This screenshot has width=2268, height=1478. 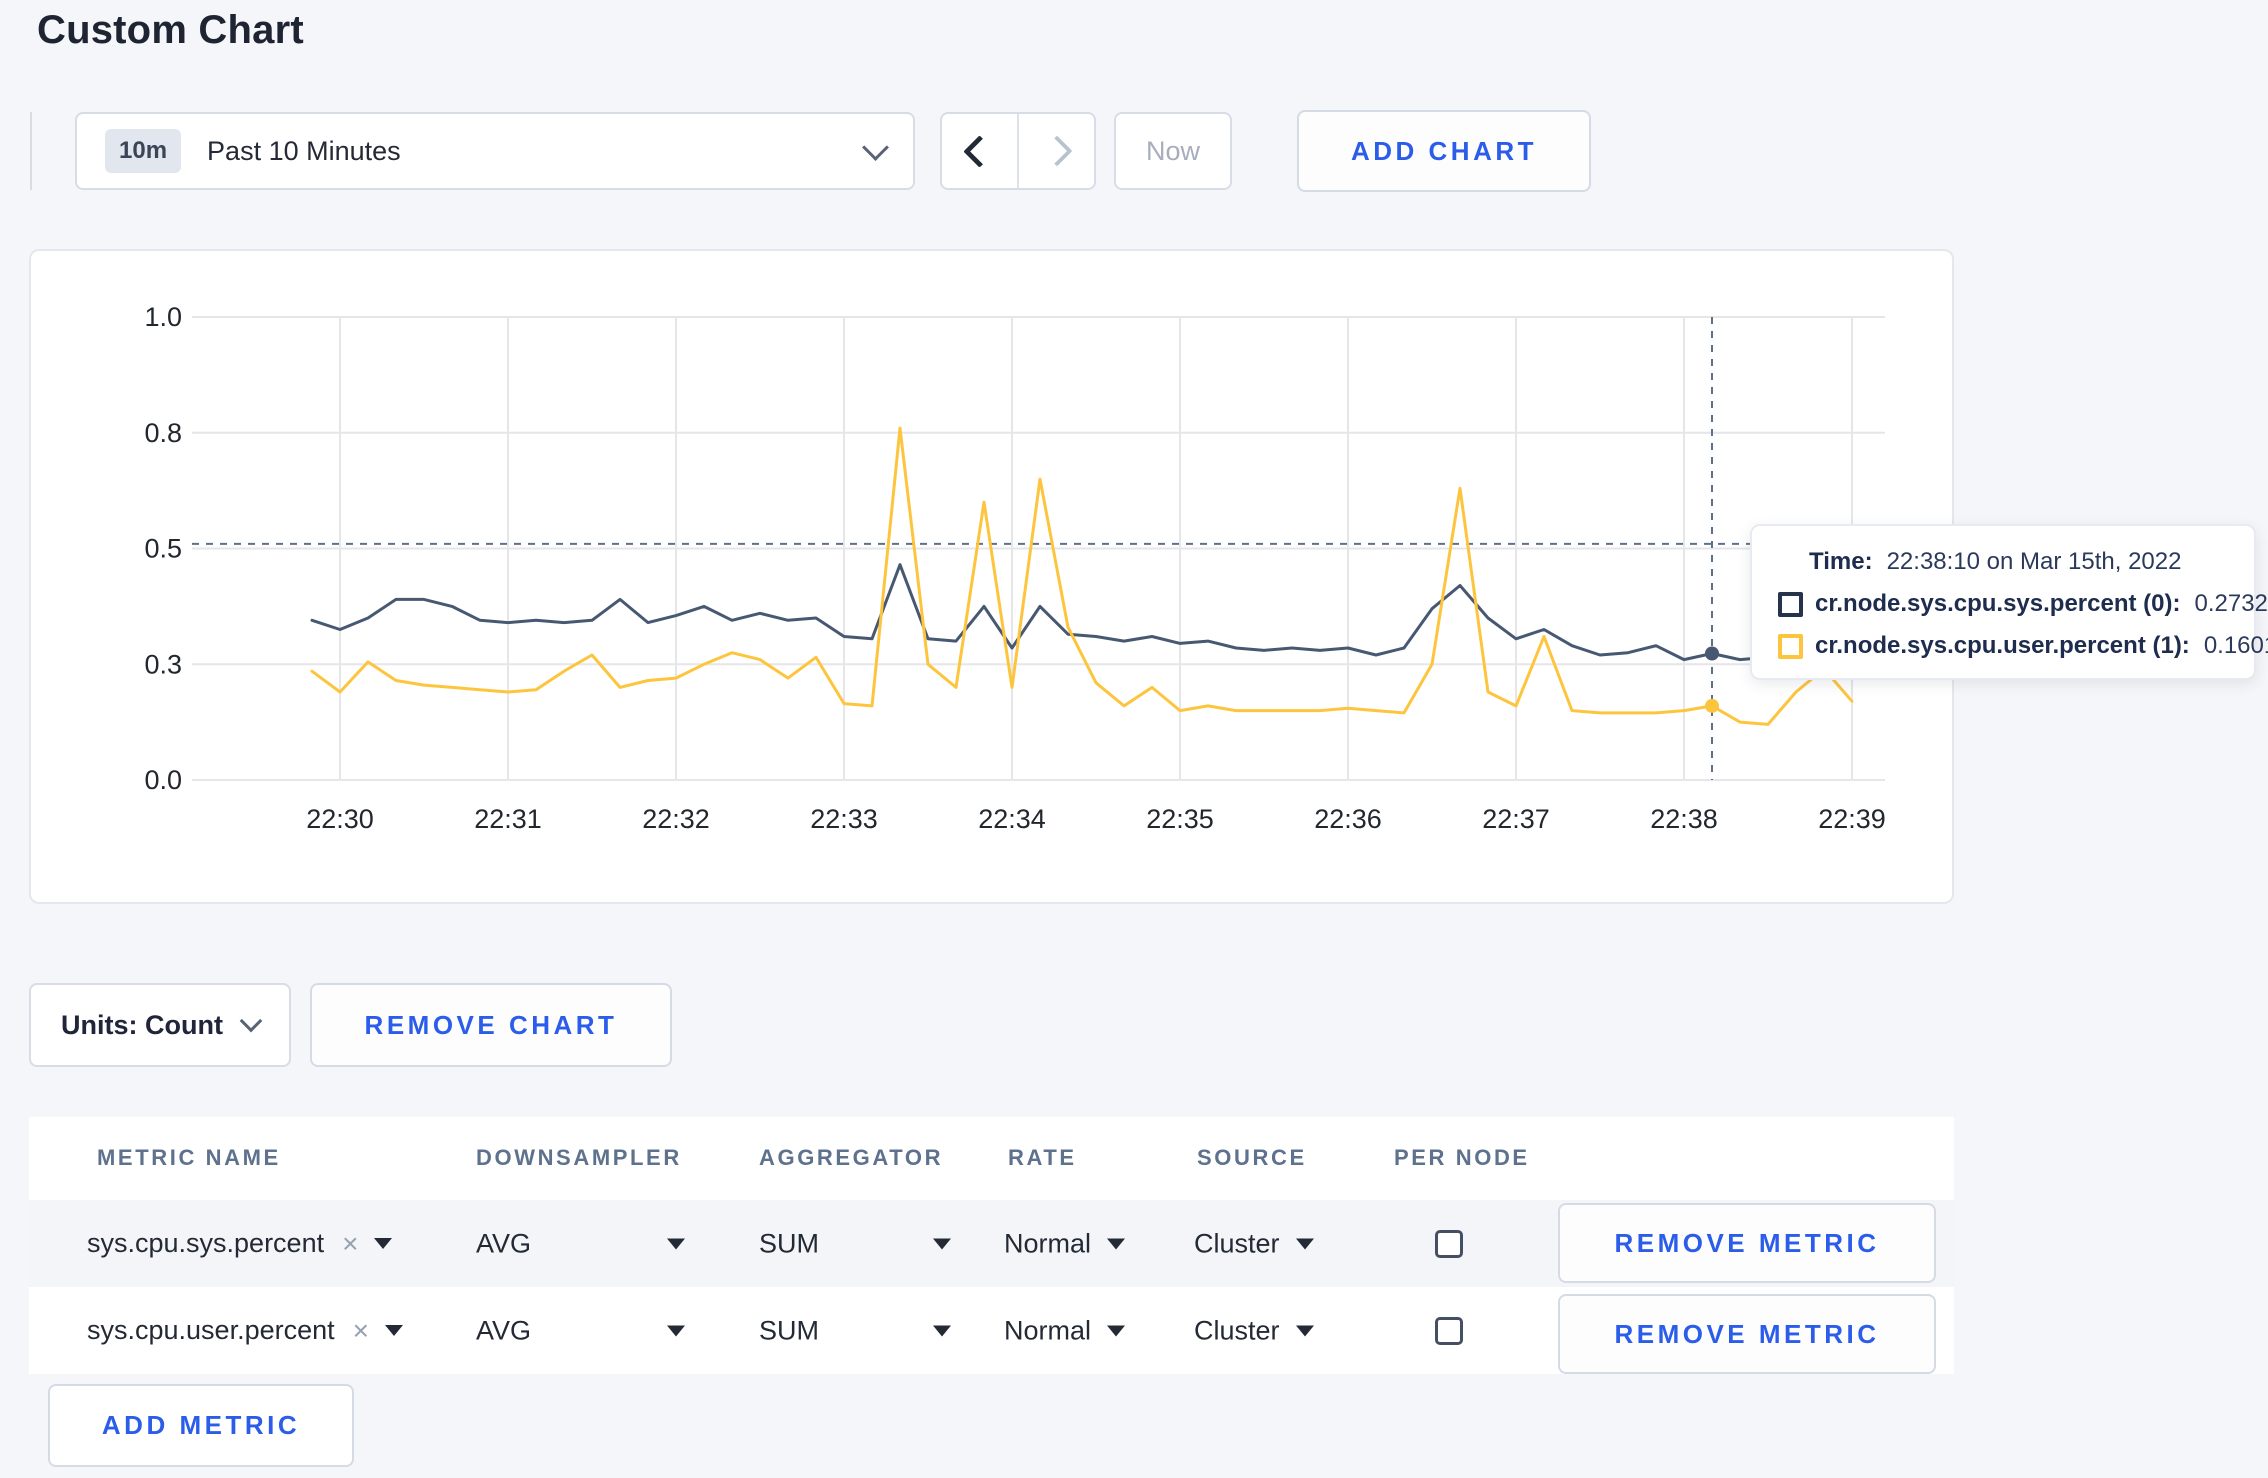 What do you see at coordinates (1998, 603) in the screenshot?
I see `tooltip-series-name: cr.node.sys.cpu.sys.percent (0):` at bounding box center [1998, 603].